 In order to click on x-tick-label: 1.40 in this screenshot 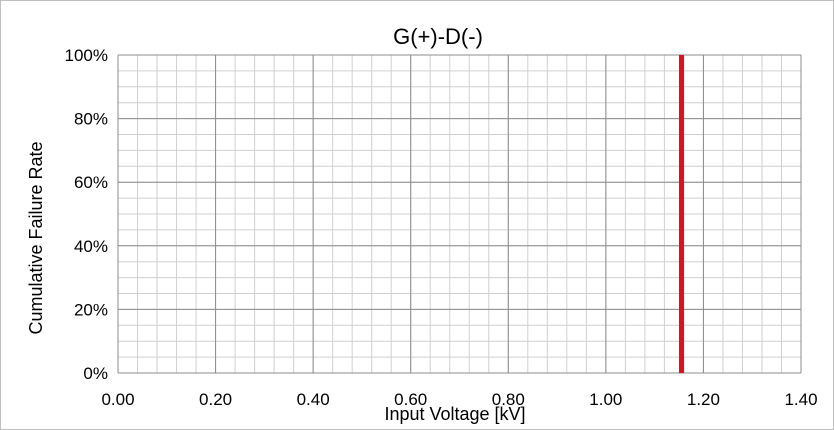, I will do `click(800, 399)`.